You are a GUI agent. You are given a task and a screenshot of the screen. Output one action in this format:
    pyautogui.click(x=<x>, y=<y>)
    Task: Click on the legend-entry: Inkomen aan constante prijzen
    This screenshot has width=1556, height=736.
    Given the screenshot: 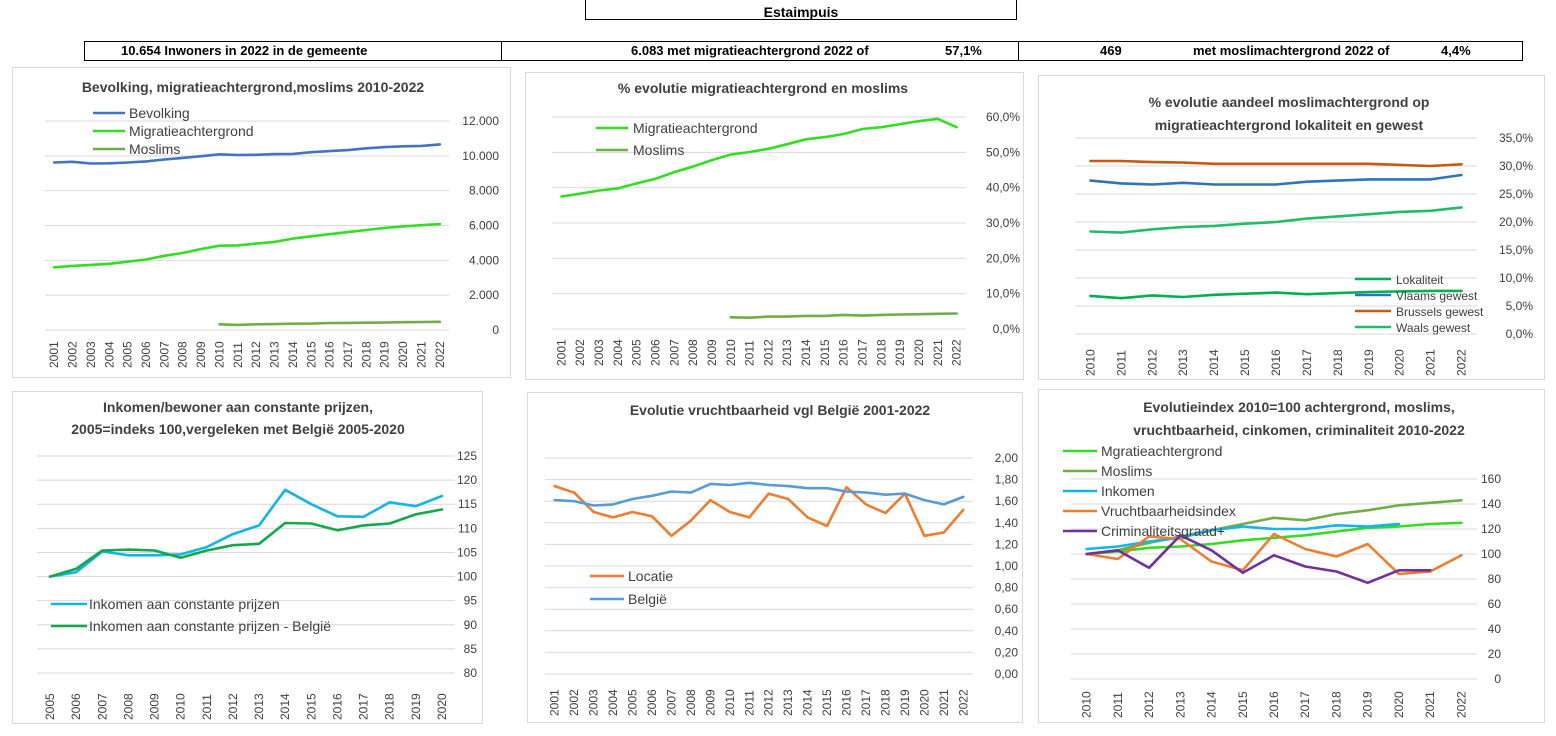 What is the action you would take?
    pyautogui.click(x=184, y=604)
    